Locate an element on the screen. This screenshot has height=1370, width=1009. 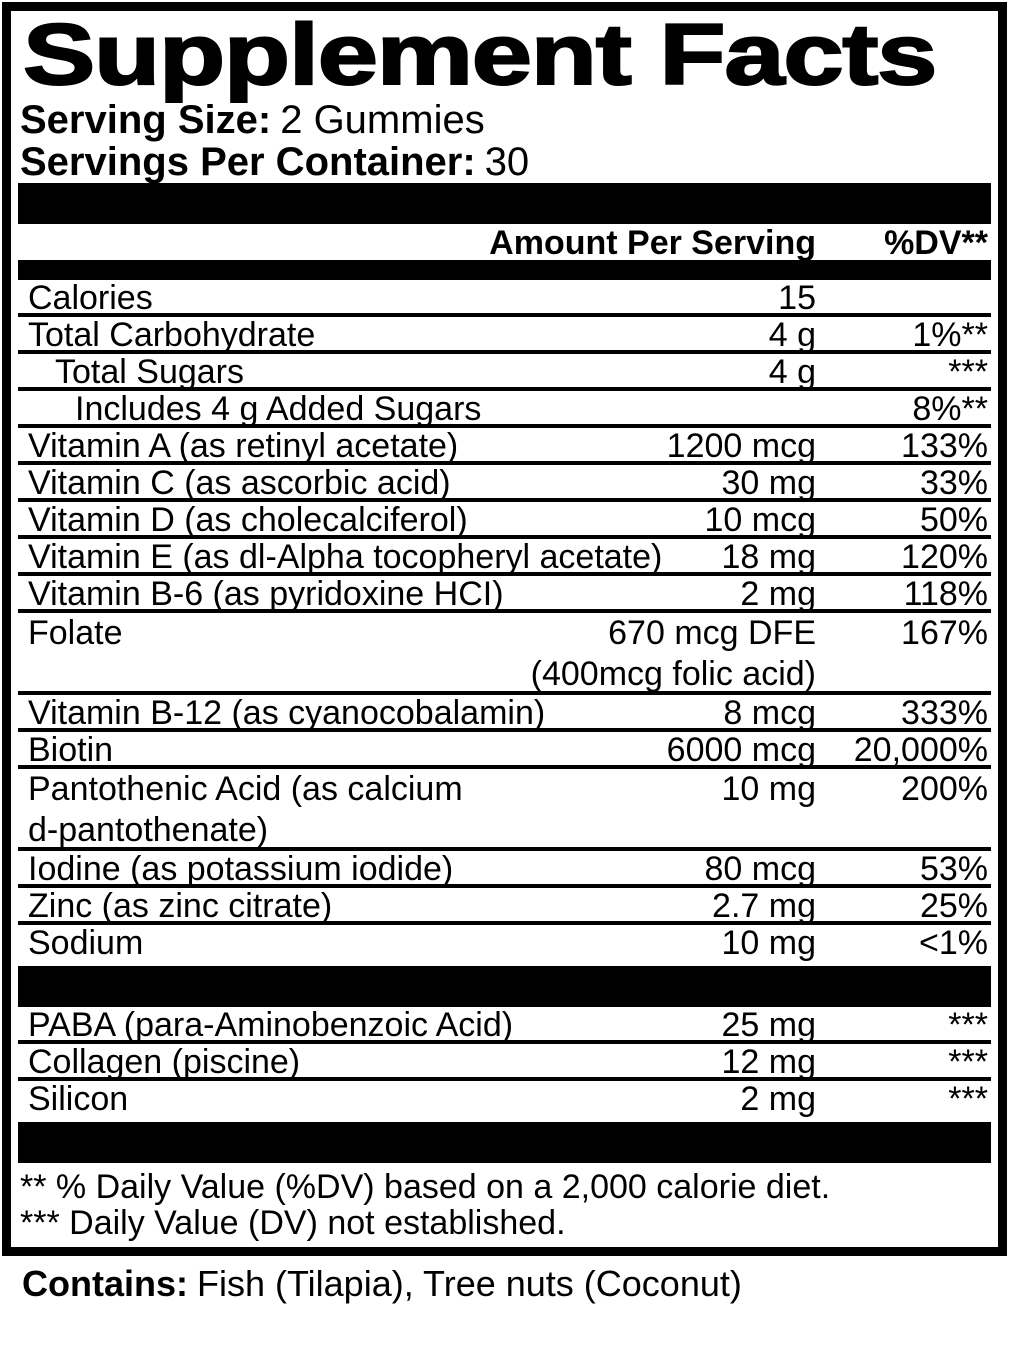
nutrient-name-text: Vitamin D (as cholecalciferol) is located at coordinates (248, 520).